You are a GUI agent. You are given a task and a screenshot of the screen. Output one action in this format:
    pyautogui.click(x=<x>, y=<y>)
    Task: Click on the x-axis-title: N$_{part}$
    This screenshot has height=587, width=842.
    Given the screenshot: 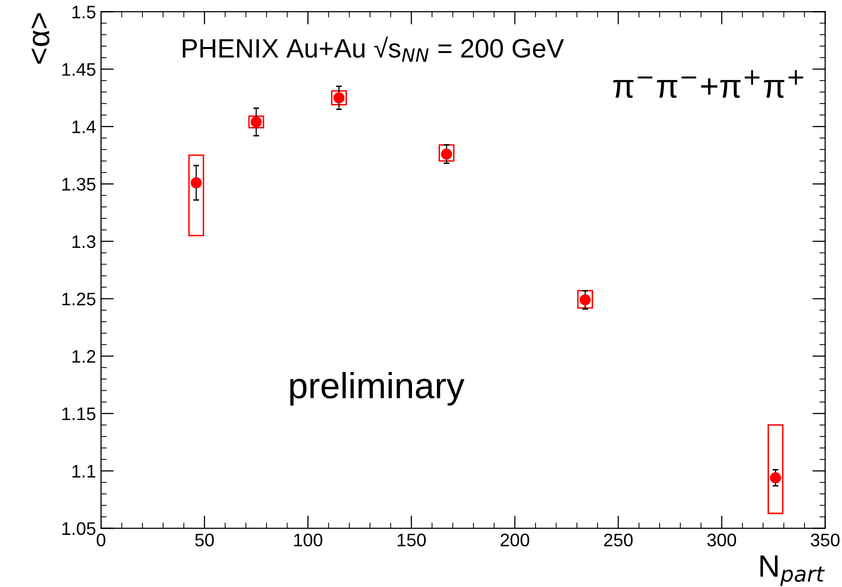 What is the action you would take?
    pyautogui.click(x=792, y=571)
    